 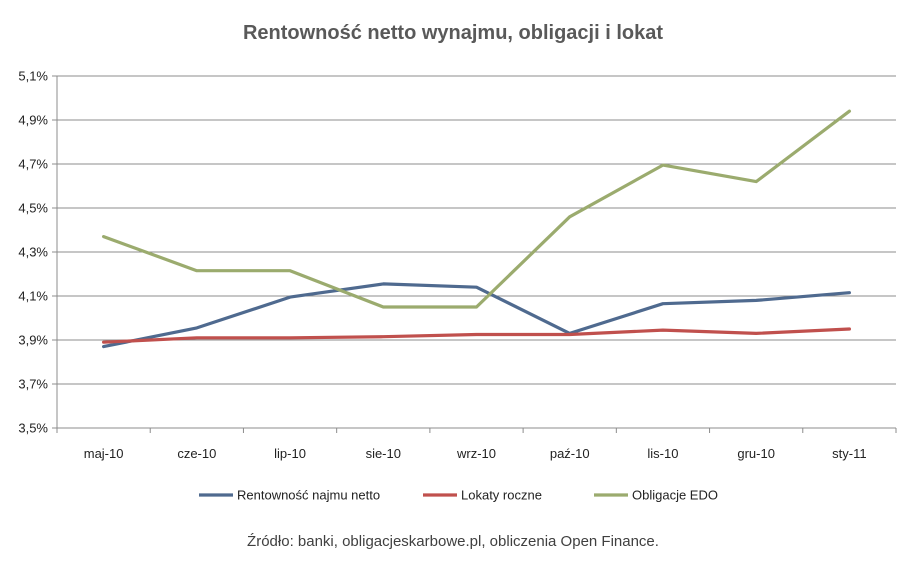 What do you see at coordinates (104, 453) in the screenshot?
I see `x-tick-label: maj-10` at bounding box center [104, 453].